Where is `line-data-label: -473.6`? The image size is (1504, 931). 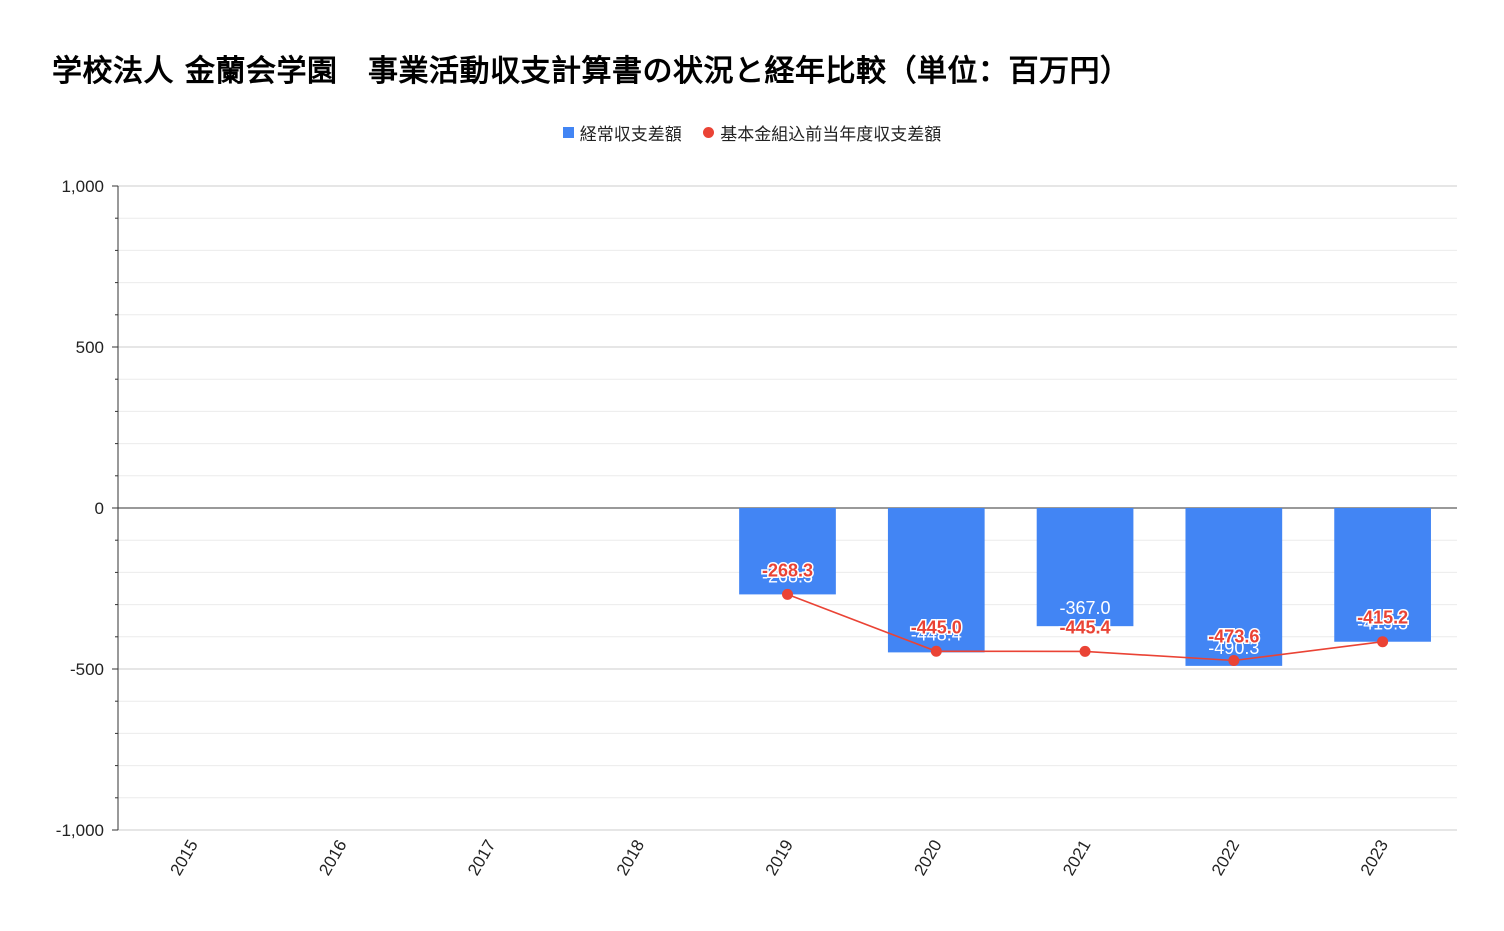 line-data-label: -473.6 is located at coordinates (1233, 636).